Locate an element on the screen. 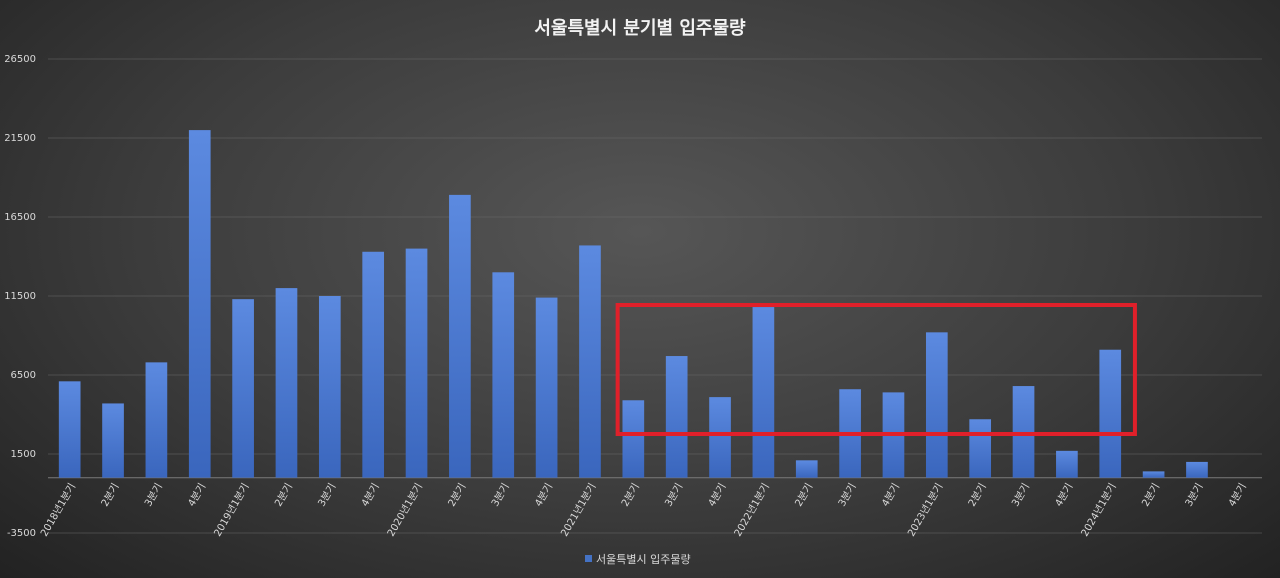 This screenshot has width=1280, height=578. legend-label: 서울특별시 입주물량 is located at coordinates (643, 559).